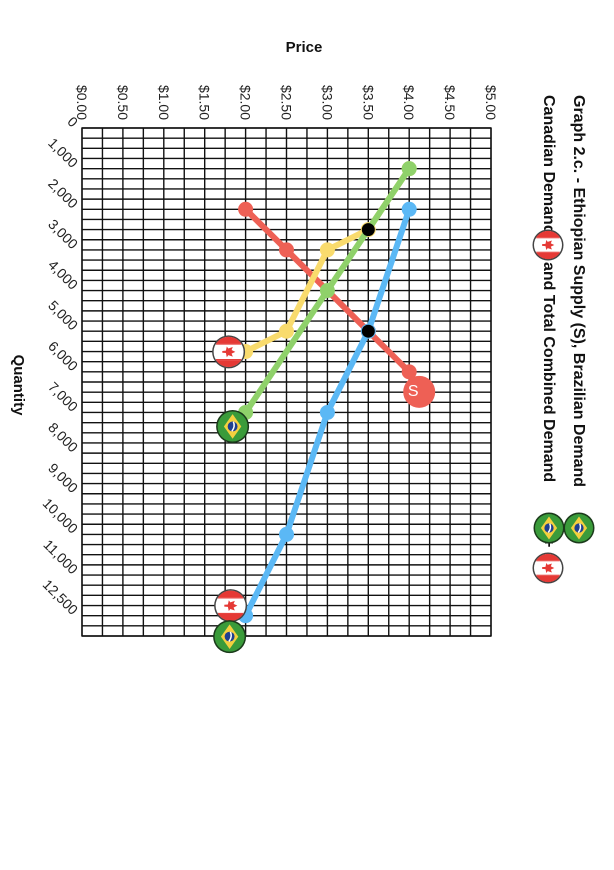 This screenshot has height=870, width=614. Describe the element at coordinates (63, 193) in the screenshot. I see `x-tick-label: 2,000` at that location.